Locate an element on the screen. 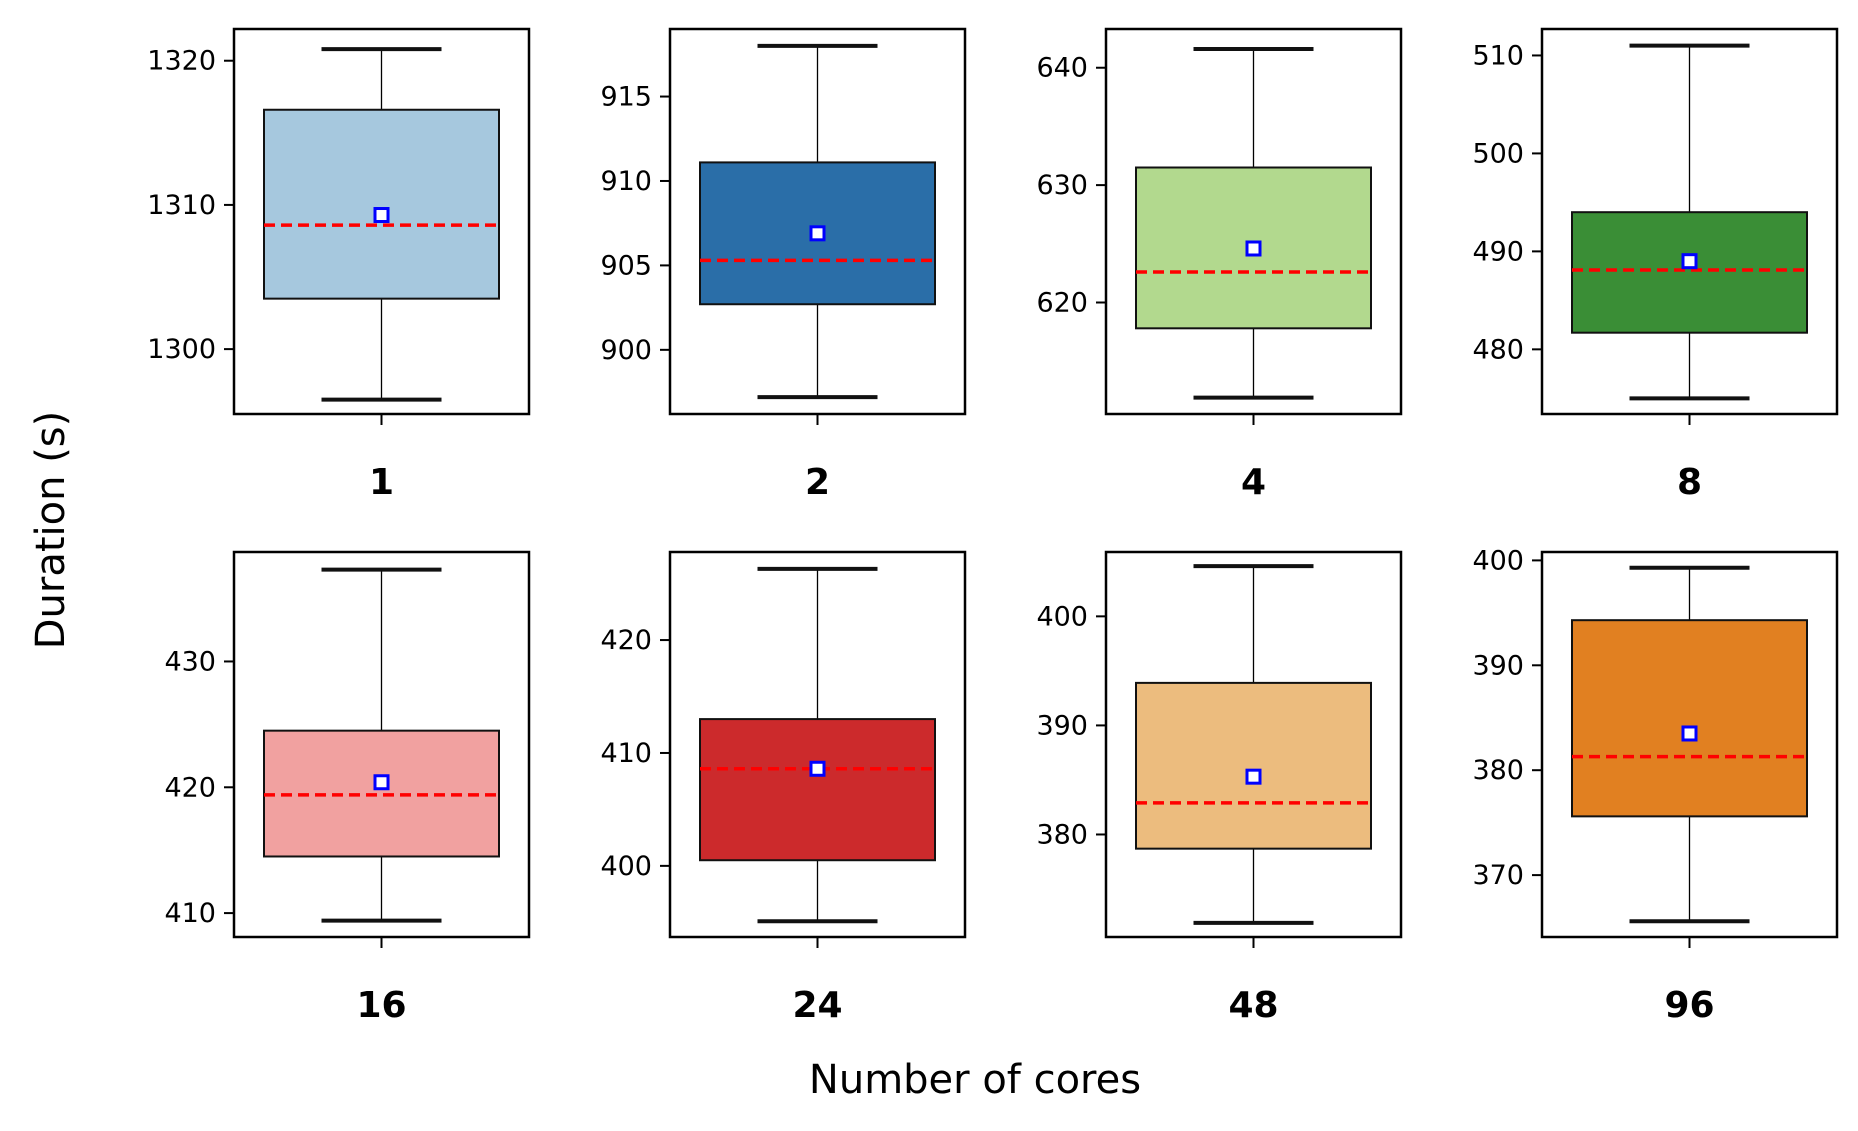  category-label: 1 is located at coordinates (381, 482).